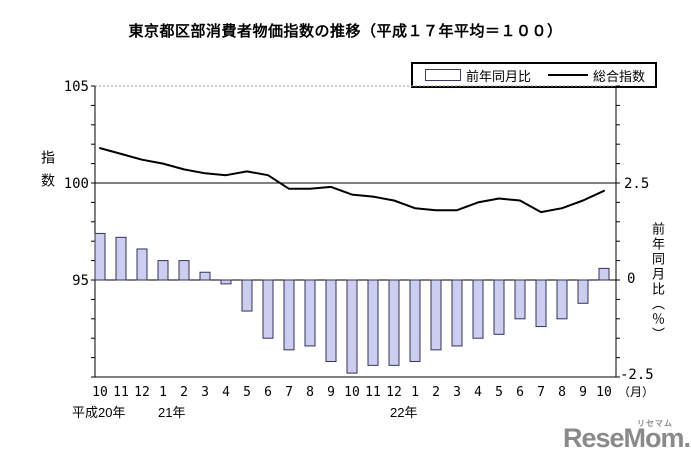  Describe the element at coordinates (76, 87) in the screenshot. I see `left-tick-105: 105` at that location.